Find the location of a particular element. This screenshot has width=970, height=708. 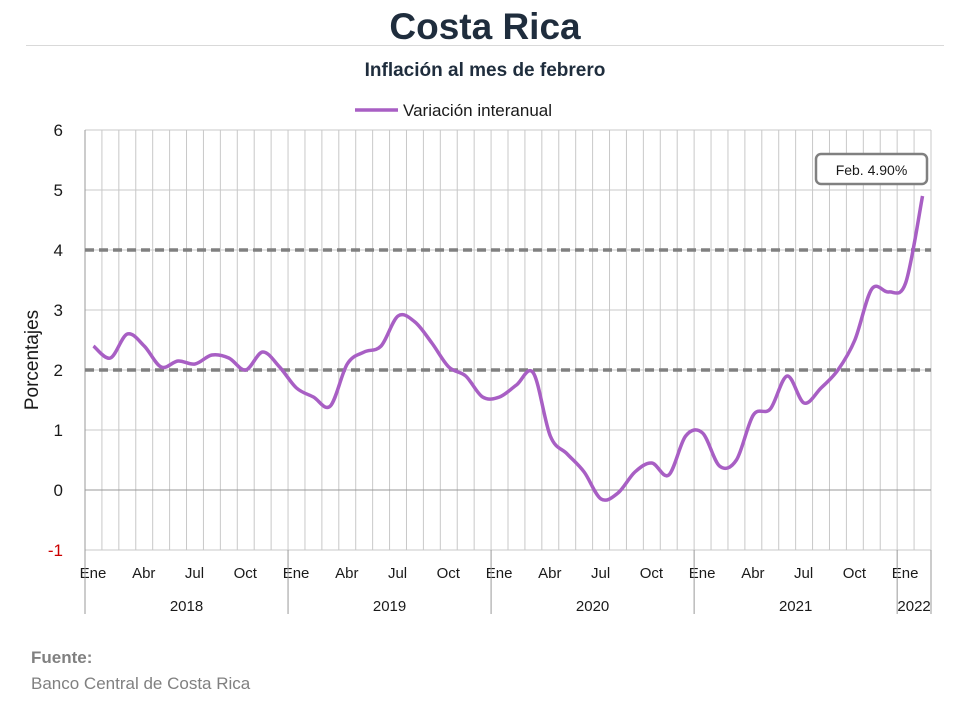

annotation-label: Feb. 4.90% is located at coordinates (872, 170).